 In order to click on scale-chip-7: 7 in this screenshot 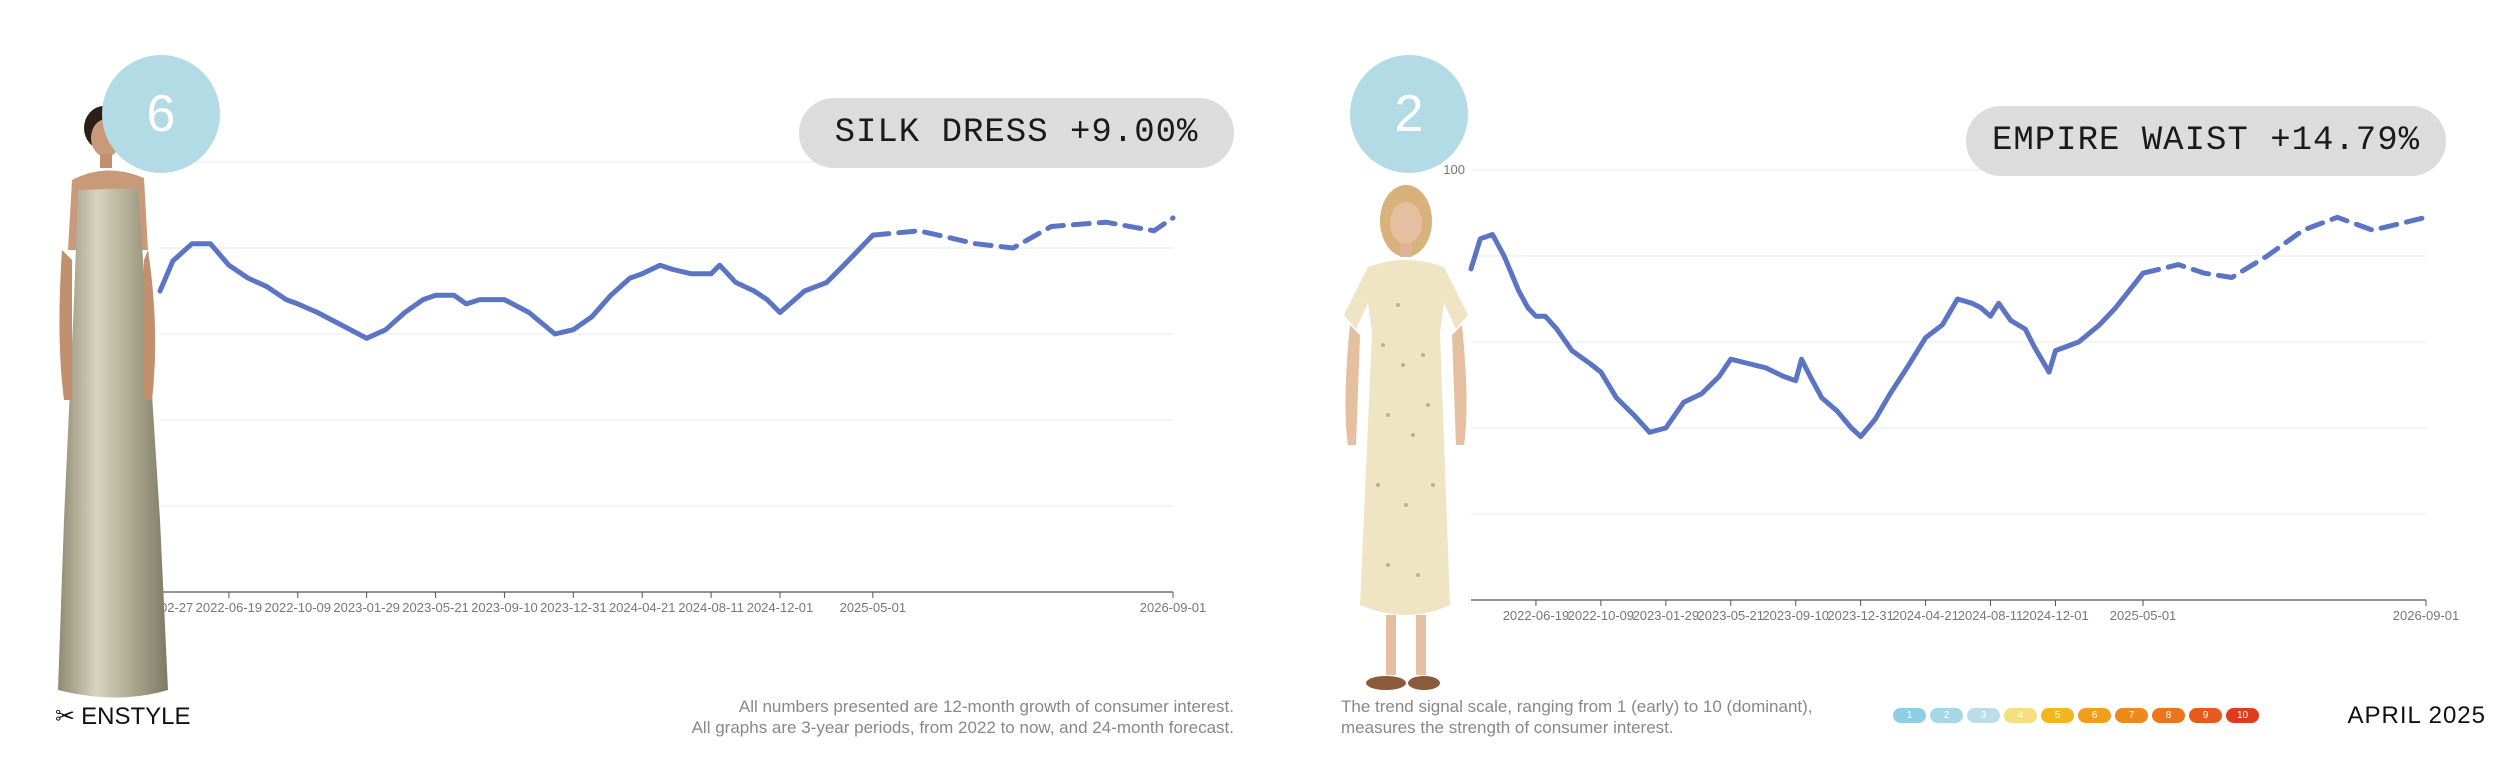, I will do `click(2131, 715)`.